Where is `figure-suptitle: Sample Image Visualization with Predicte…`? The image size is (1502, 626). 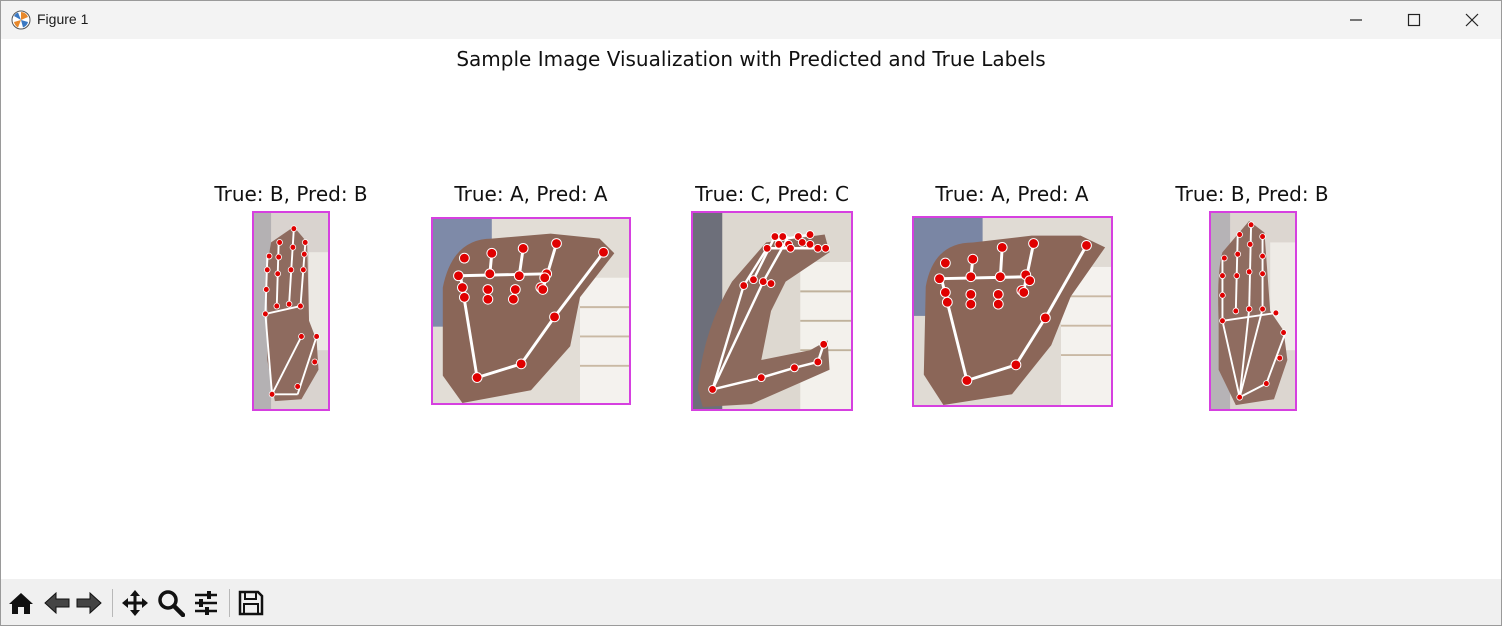 figure-suptitle: Sample Image Visualization with Predicte… is located at coordinates (751, 59).